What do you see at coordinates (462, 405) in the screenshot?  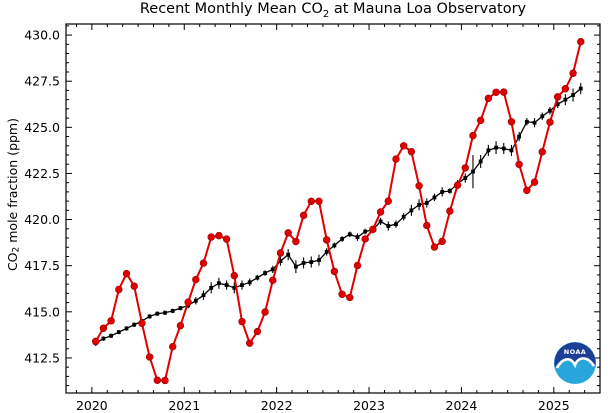 I see `x-tick-label: 2024` at bounding box center [462, 405].